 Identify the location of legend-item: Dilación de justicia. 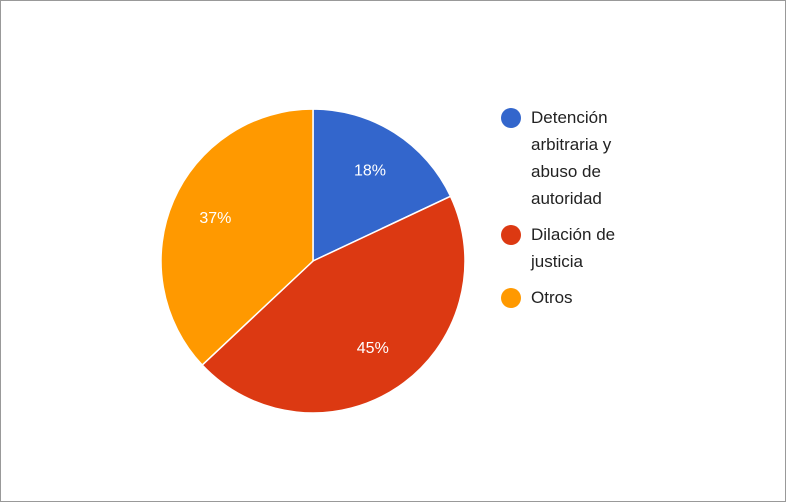
(566, 248).